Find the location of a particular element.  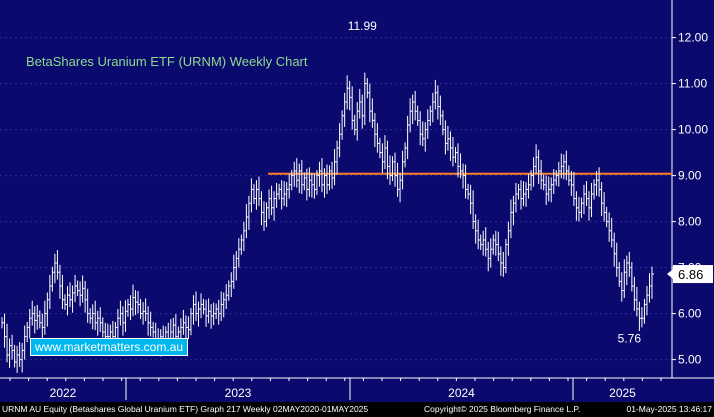

y-tick-label: 8.00 is located at coordinates (690, 222).